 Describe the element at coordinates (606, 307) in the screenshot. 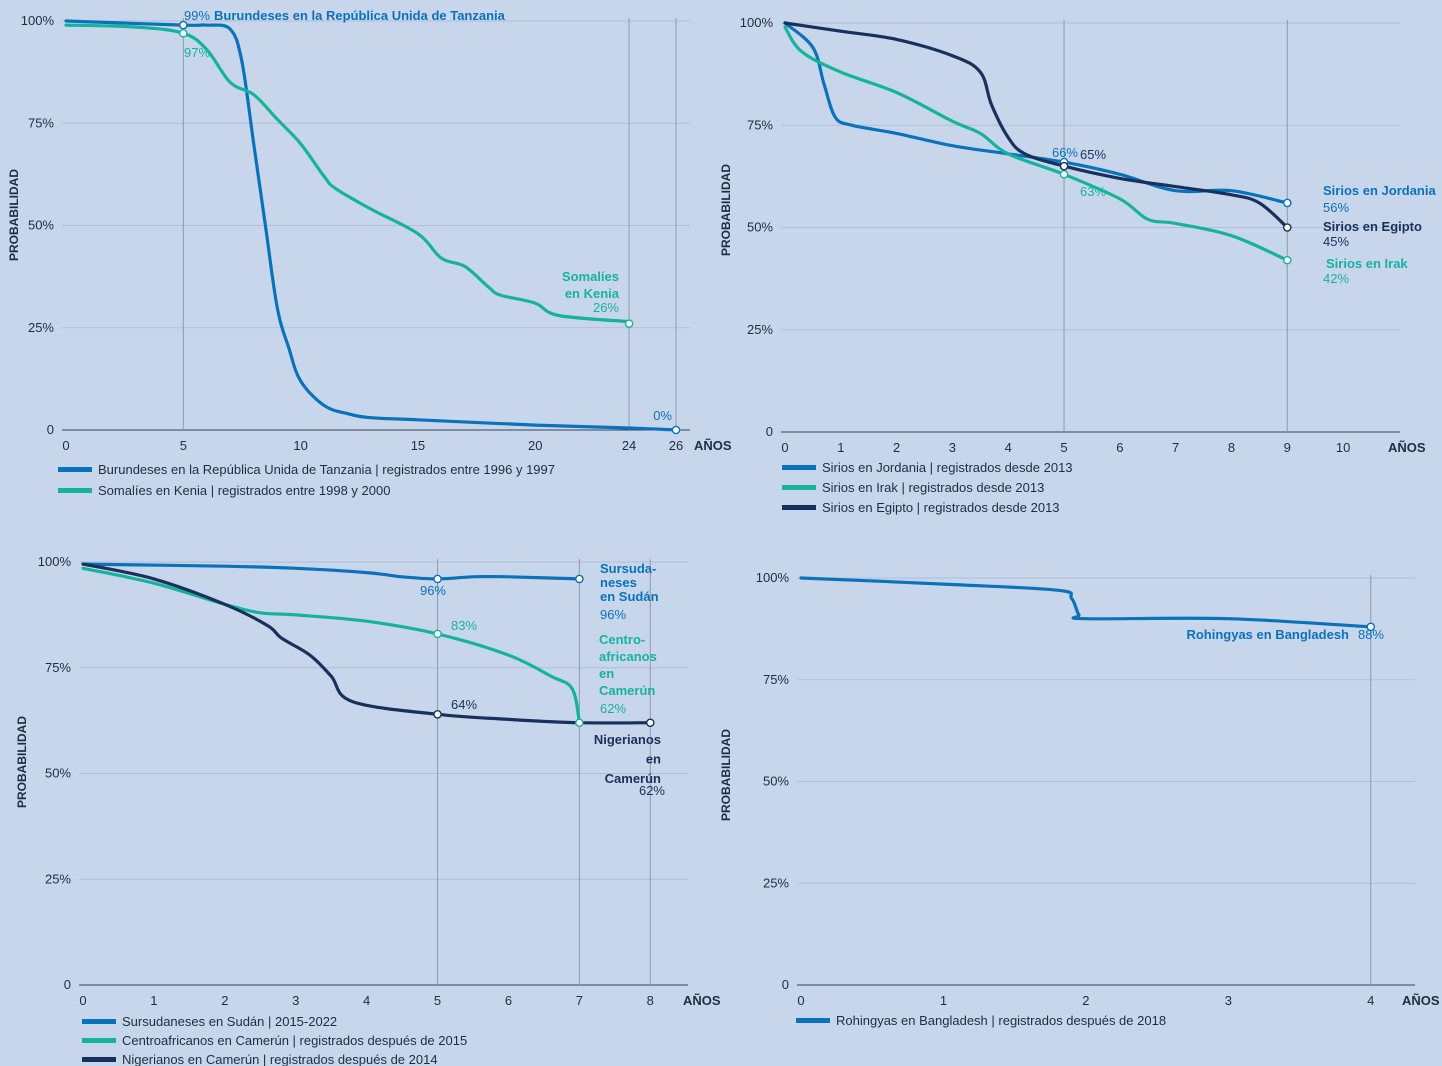

I see `data-label: 26%` at that location.